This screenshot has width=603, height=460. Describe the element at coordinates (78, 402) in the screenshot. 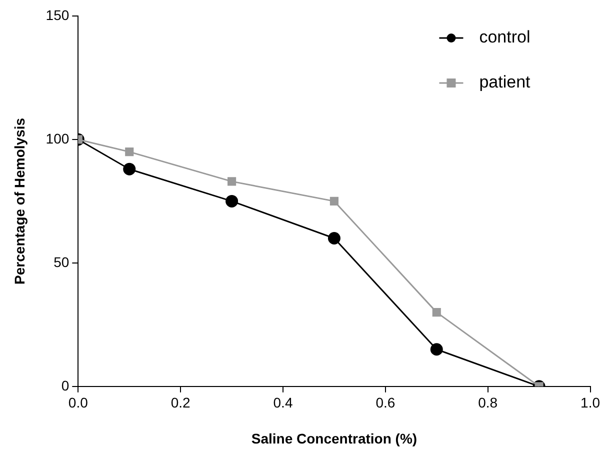

I see `x-tick-label: 0.0` at that location.